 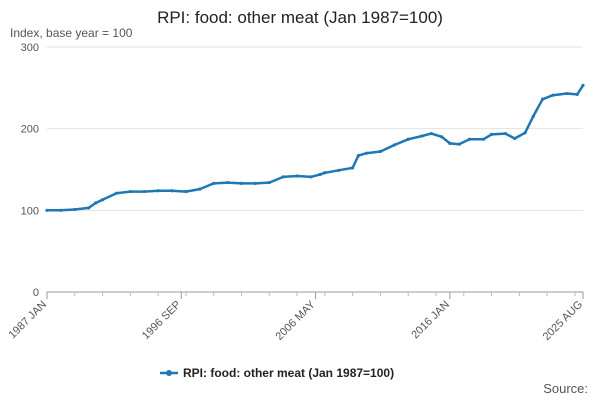 I want to click on y-axis: 0 100 200 300, so click(x=30, y=170).